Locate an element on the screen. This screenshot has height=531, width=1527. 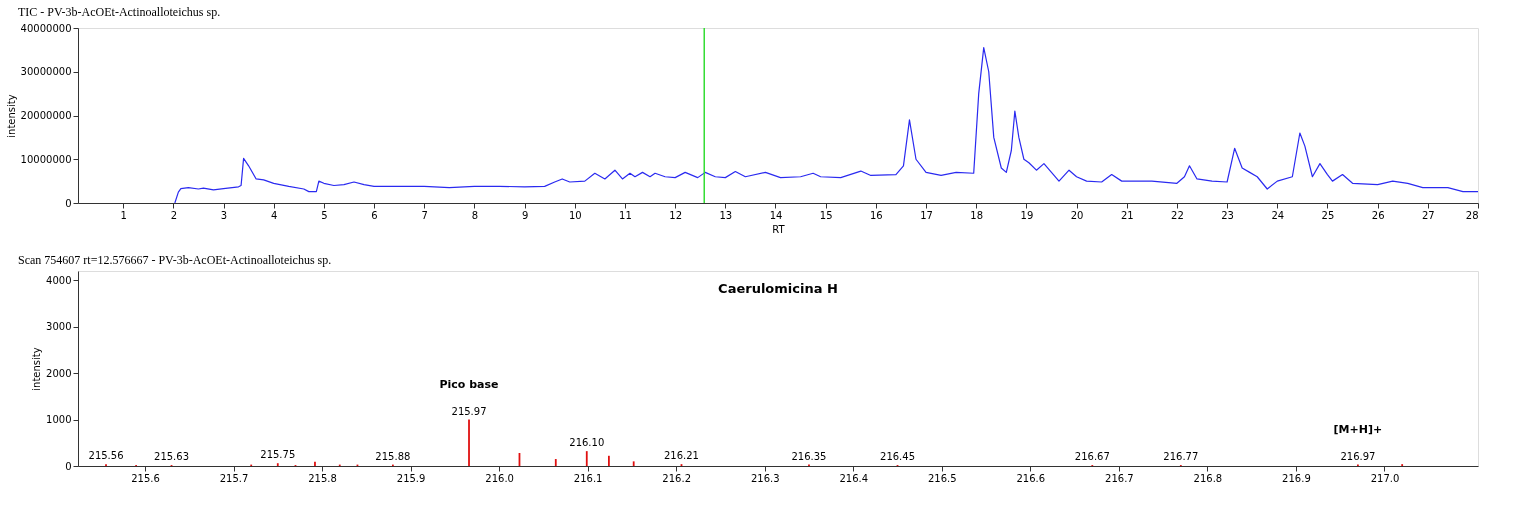
x-tick-label: 1 is located at coordinates (123, 215).